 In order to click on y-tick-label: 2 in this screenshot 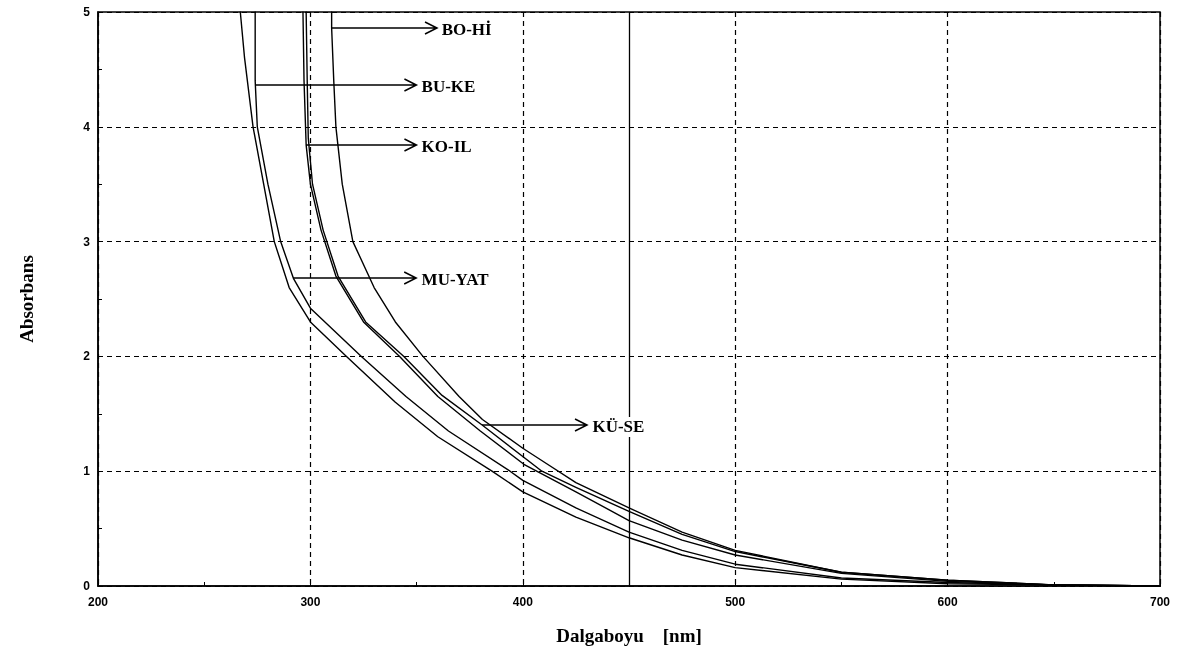, I will do `click(87, 356)`.